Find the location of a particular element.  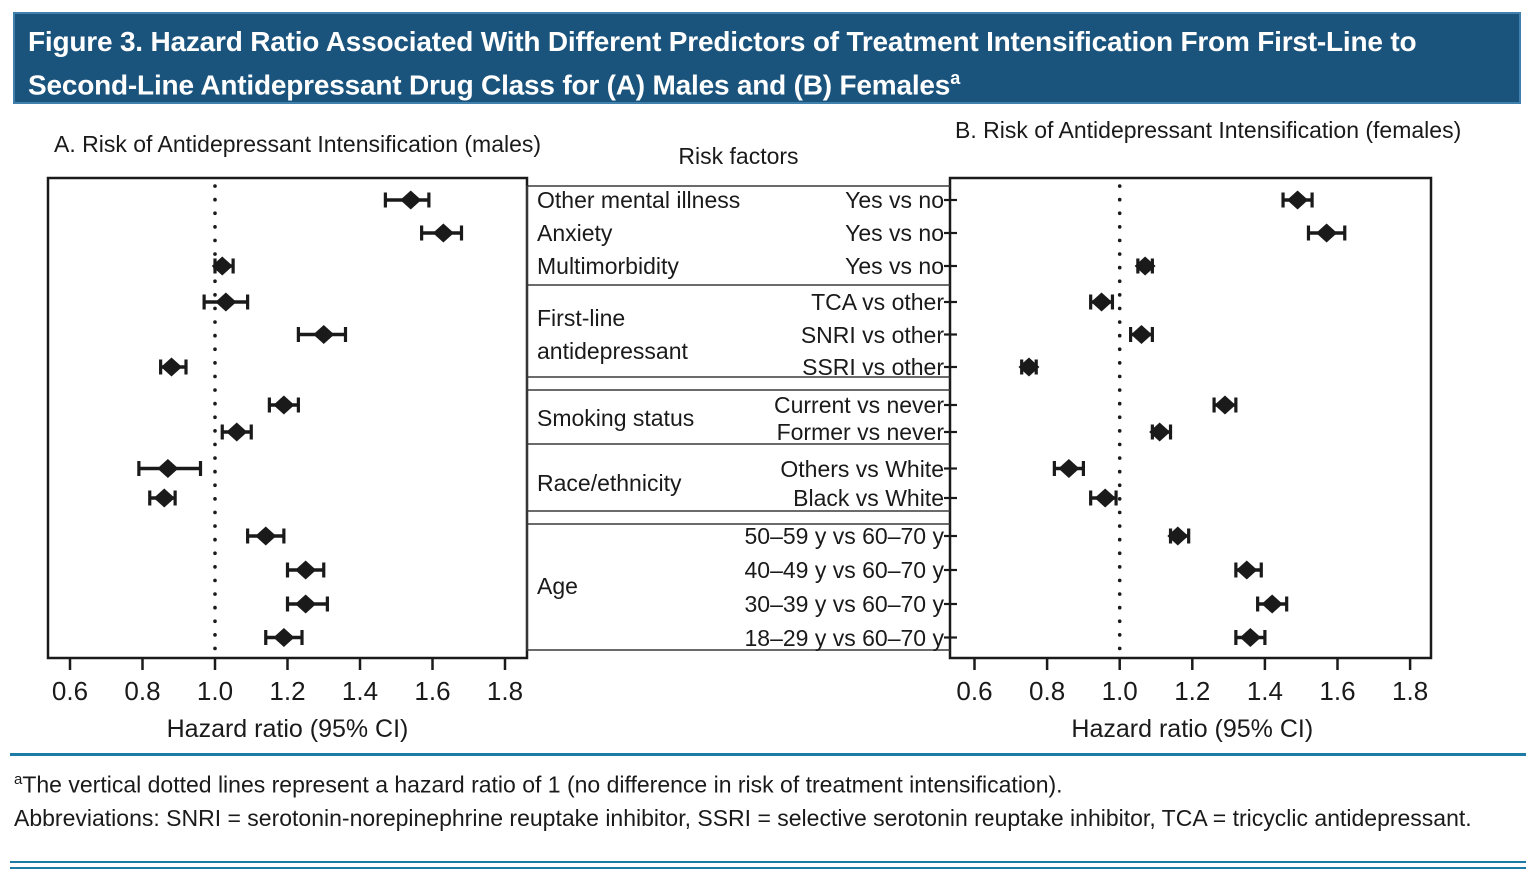

comparison-label: 30–39 y vs 60–70 y is located at coordinates (844, 604).